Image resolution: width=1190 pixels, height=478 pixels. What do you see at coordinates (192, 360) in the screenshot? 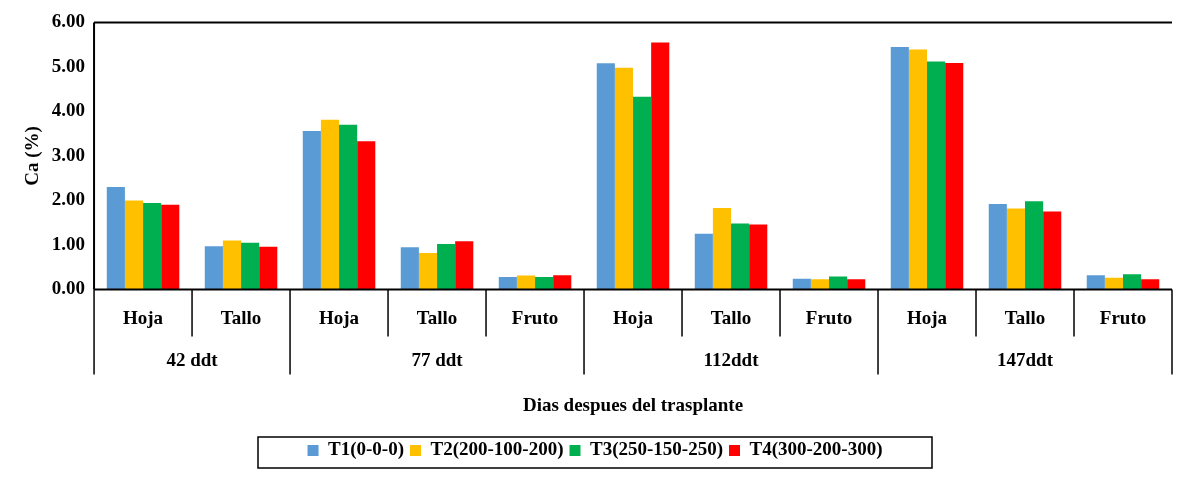
I see `text: 42 ddt` at bounding box center [192, 360].